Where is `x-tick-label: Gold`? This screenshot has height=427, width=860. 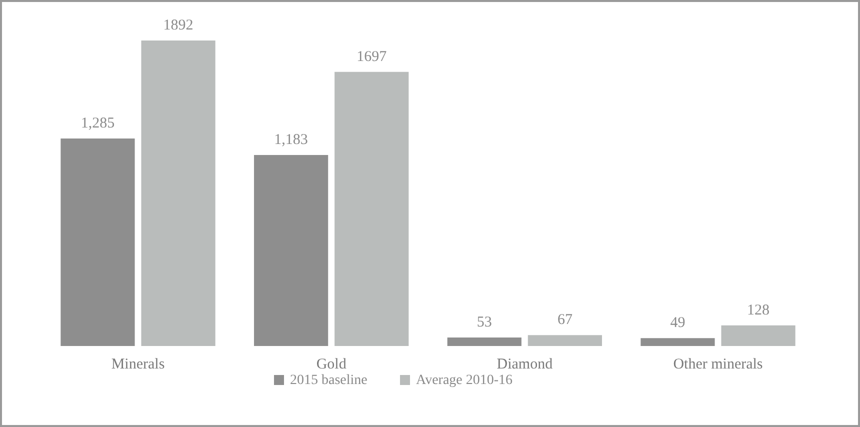
x-tick-label: Gold is located at coordinates (331, 364).